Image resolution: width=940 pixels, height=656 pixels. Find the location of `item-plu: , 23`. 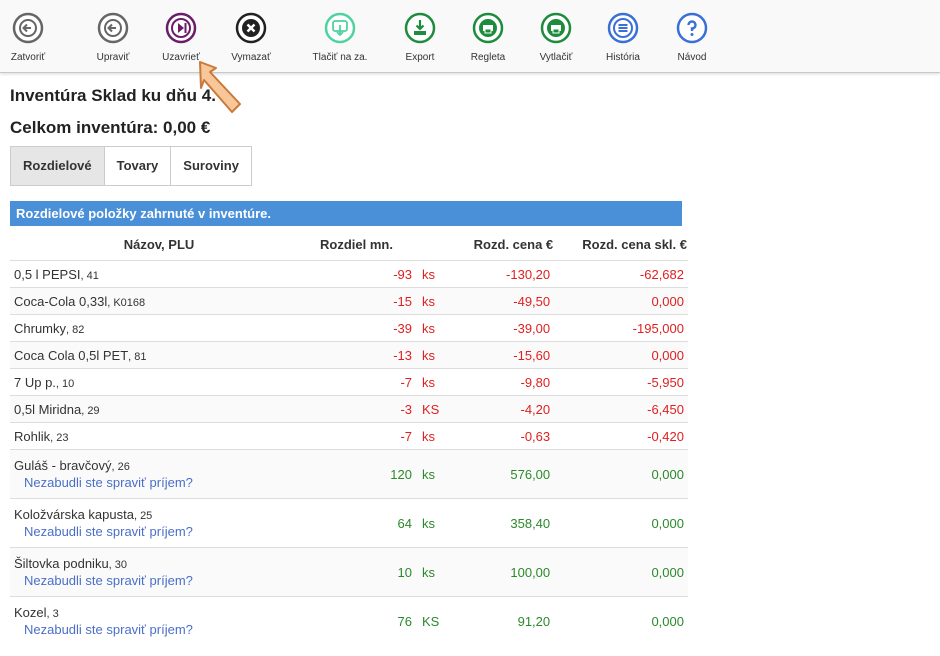

item-plu: , 23 is located at coordinates (59, 437).